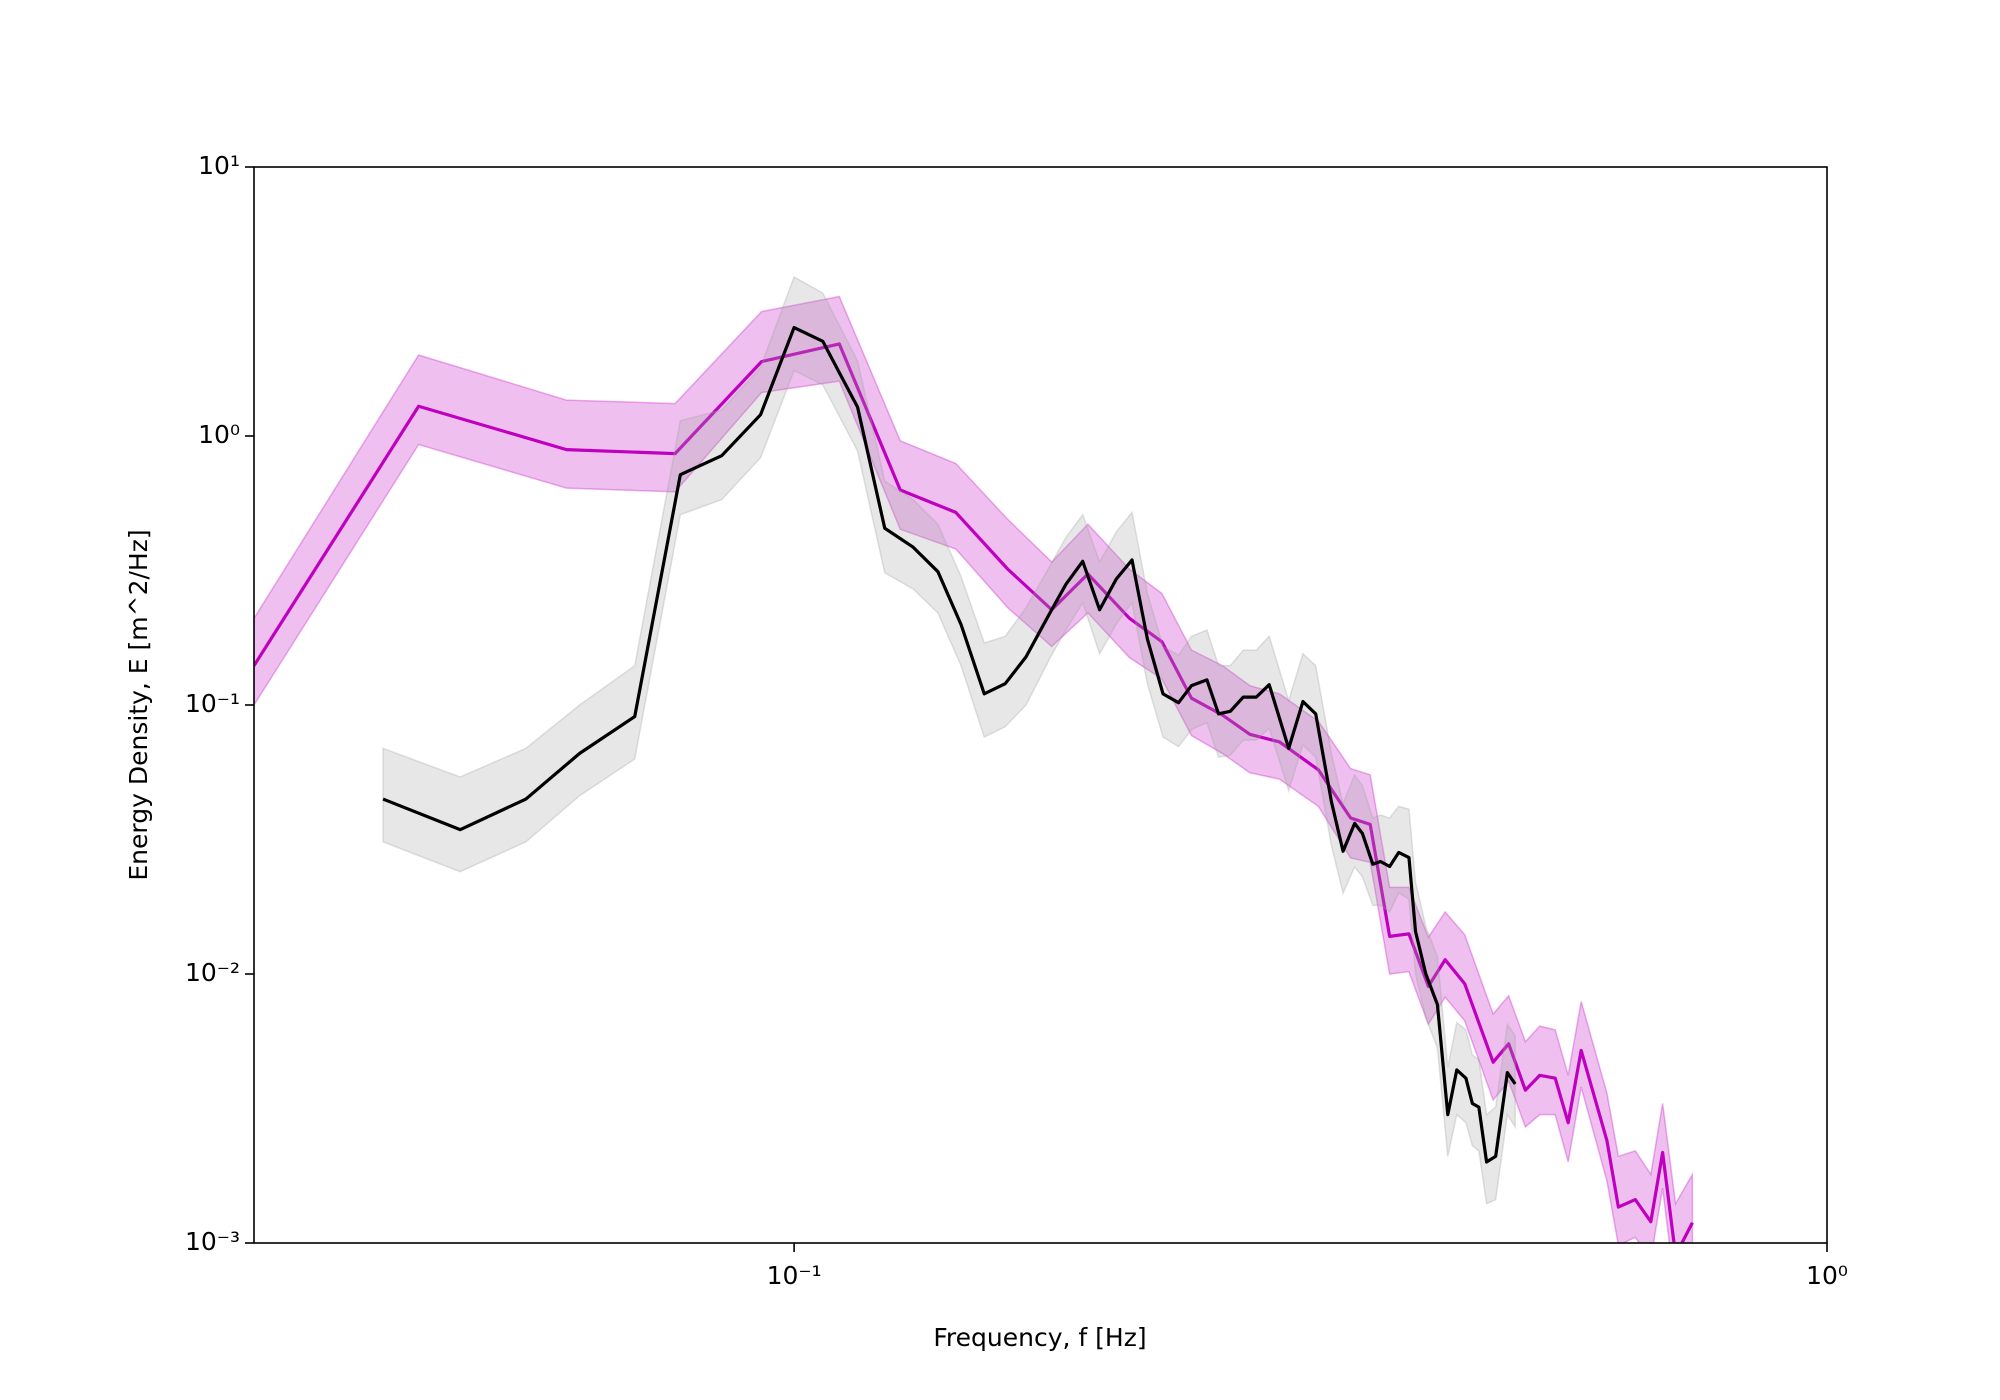  I want to click on y-tick-label: 10⁻³, so click(212, 1241).